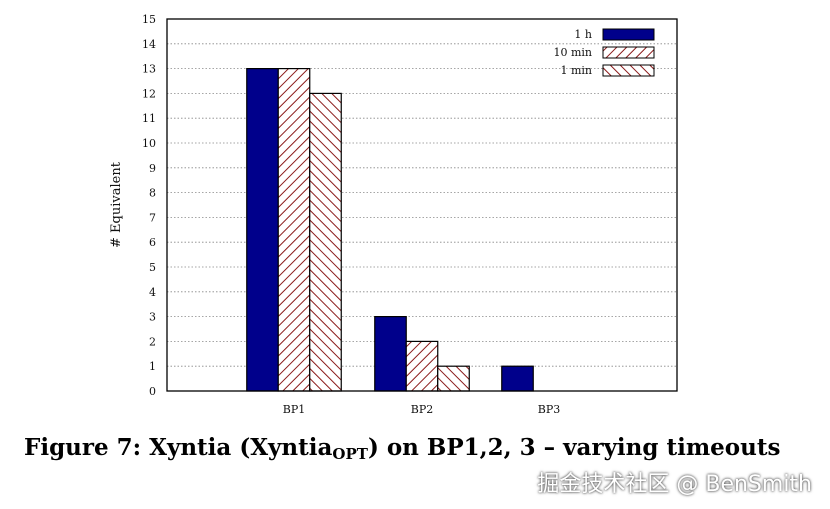  What do you see at coordinates (517, 378) in the screenshot?
I see `bar-bp3-1h` at bounding box center [517, 378].